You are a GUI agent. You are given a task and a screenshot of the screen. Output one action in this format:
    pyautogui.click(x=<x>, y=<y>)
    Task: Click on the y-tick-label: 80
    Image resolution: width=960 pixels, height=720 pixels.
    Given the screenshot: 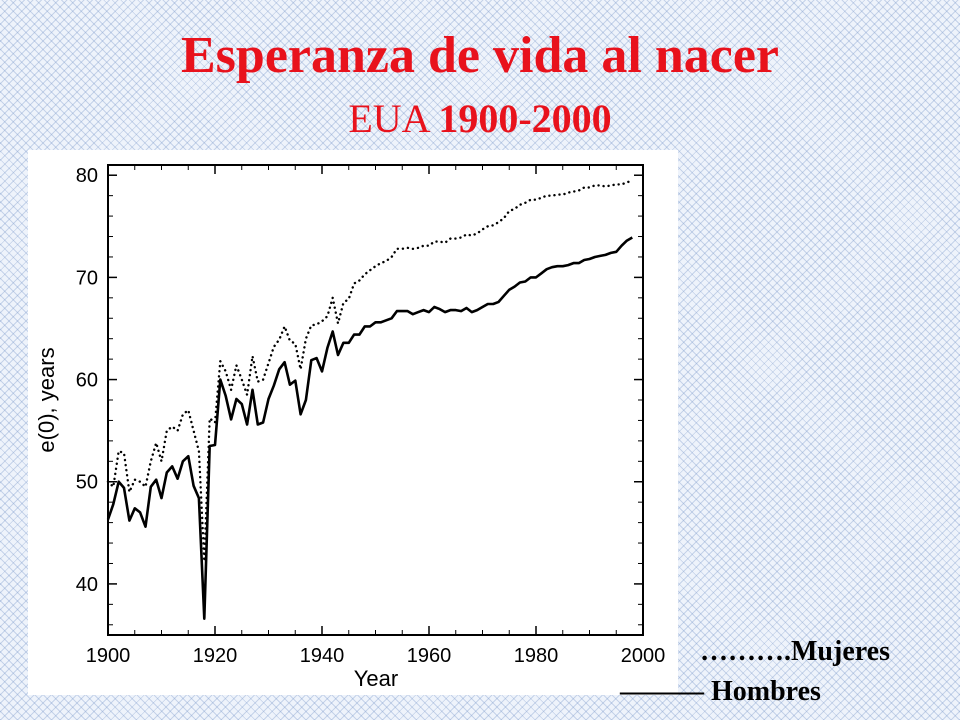 What is the action you would take?
    pyautogui.click(x=87, y=176)
    